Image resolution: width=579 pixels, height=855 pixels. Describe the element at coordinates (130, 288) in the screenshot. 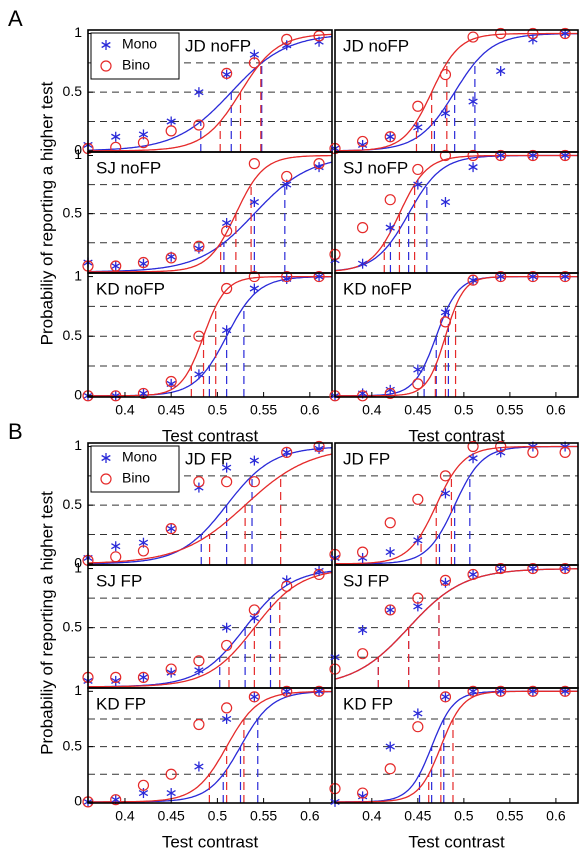

I see `panel-title: KD noFP` at that location.